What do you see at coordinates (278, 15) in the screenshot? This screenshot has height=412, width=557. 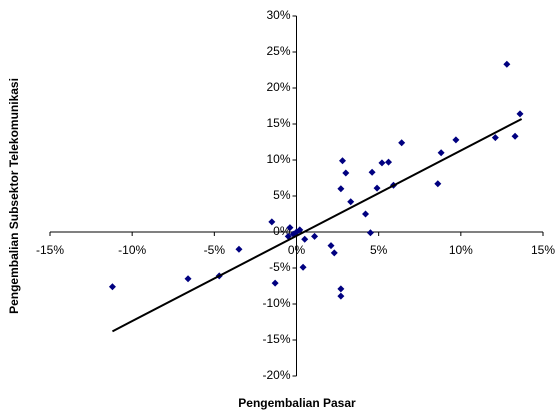 I see `y-tick-label: 30%` at bounding box center [278, 15].